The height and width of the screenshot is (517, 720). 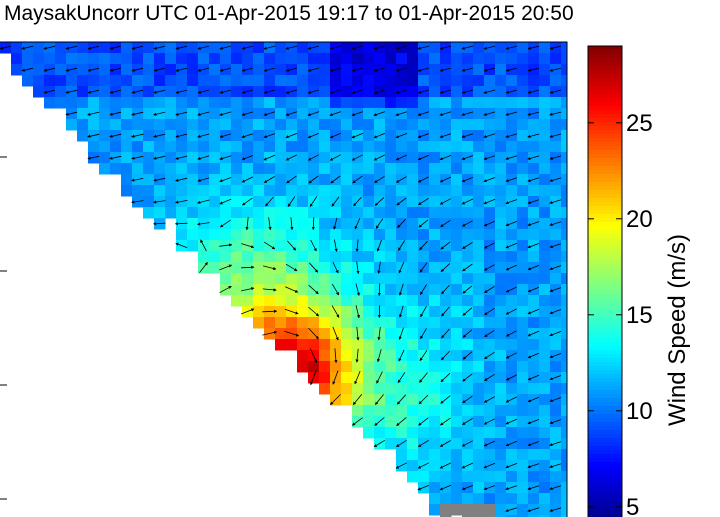 I want to click on colorbar-gradient, so click(x=605, y=281).